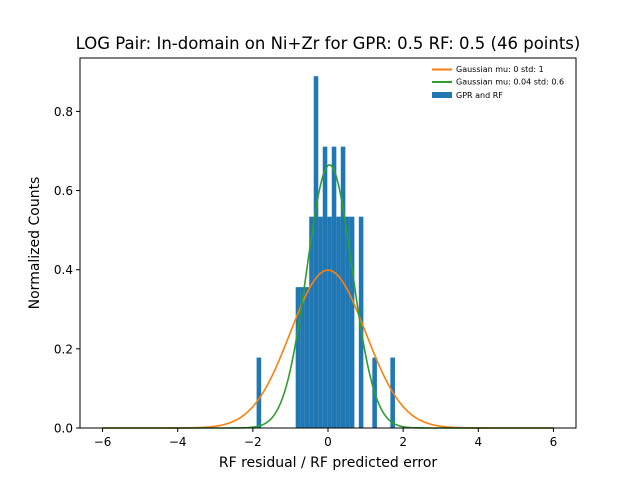 This screenshot has height=480, width=640. What do you see at coordinates (63, 270) in the screenshot?
I see `y-tick-label: 0.4` at bounding box center [63, 270].